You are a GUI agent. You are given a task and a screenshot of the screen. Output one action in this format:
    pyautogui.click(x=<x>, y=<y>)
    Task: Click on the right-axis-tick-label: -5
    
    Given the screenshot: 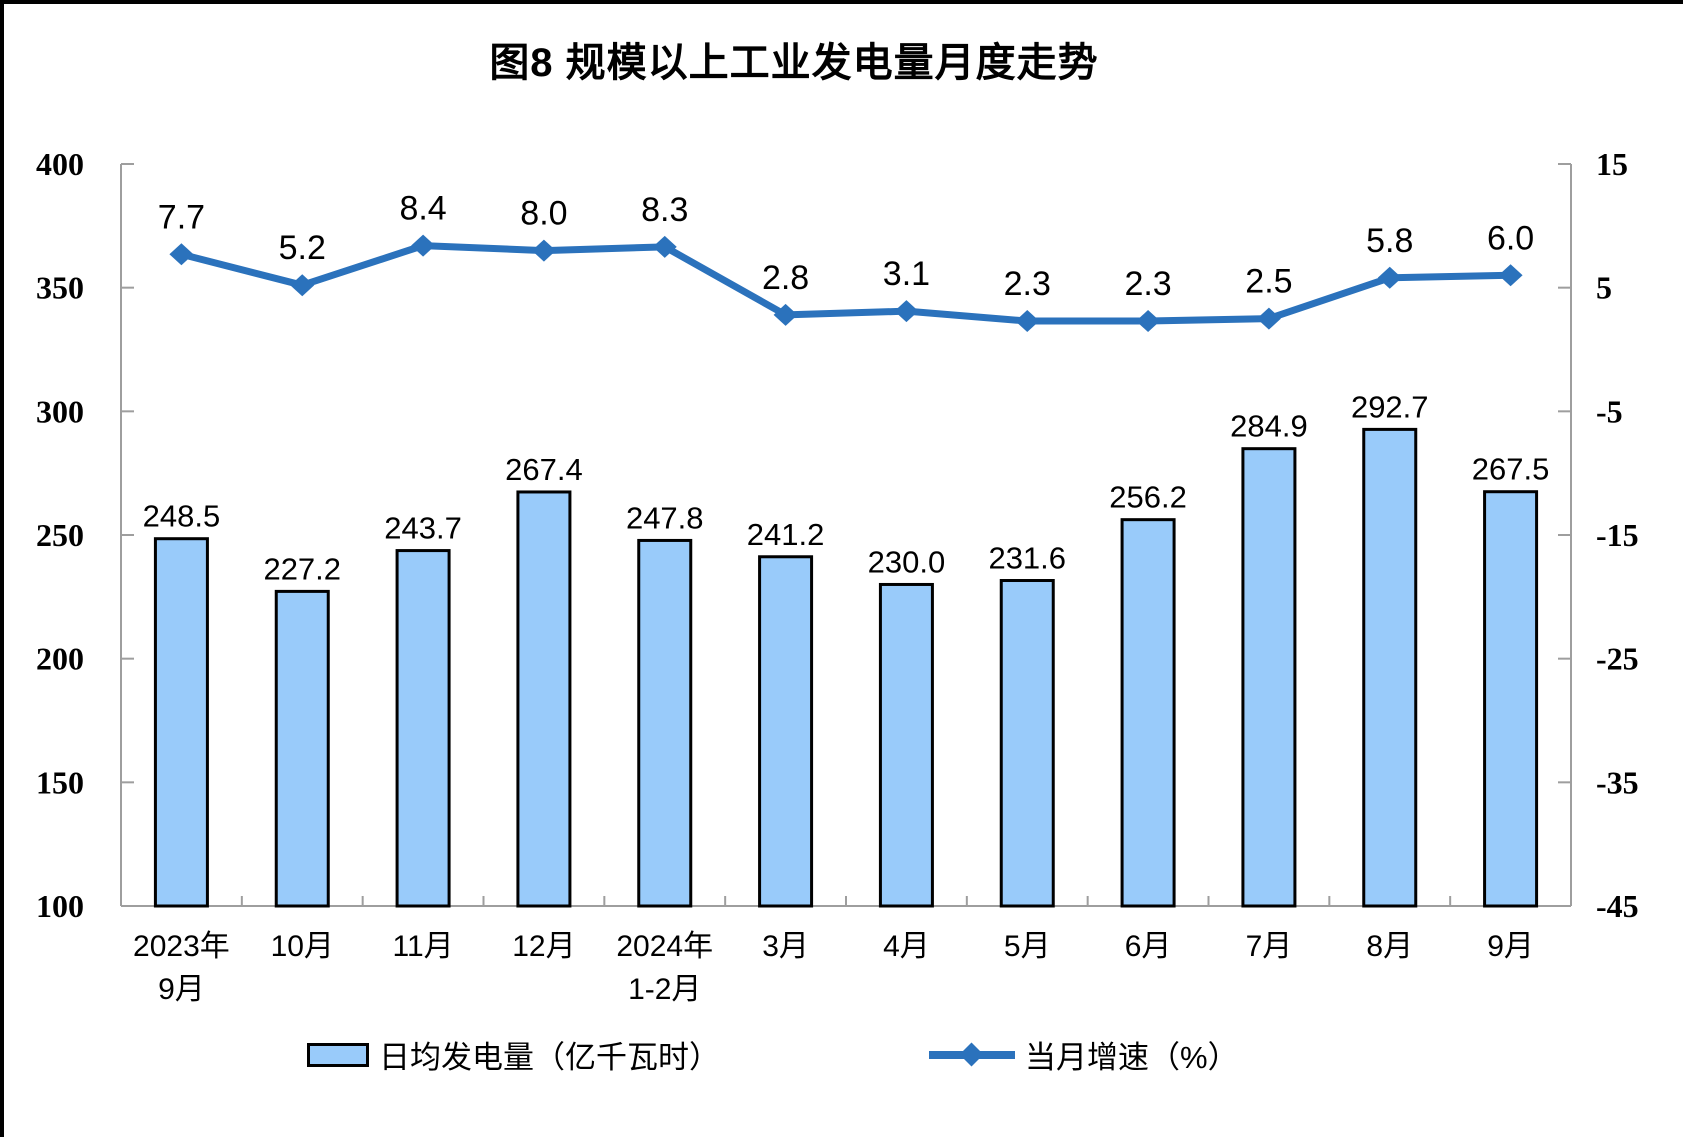 What is the action you would take?
    pyautogui.click(x=1609, y=411)
    